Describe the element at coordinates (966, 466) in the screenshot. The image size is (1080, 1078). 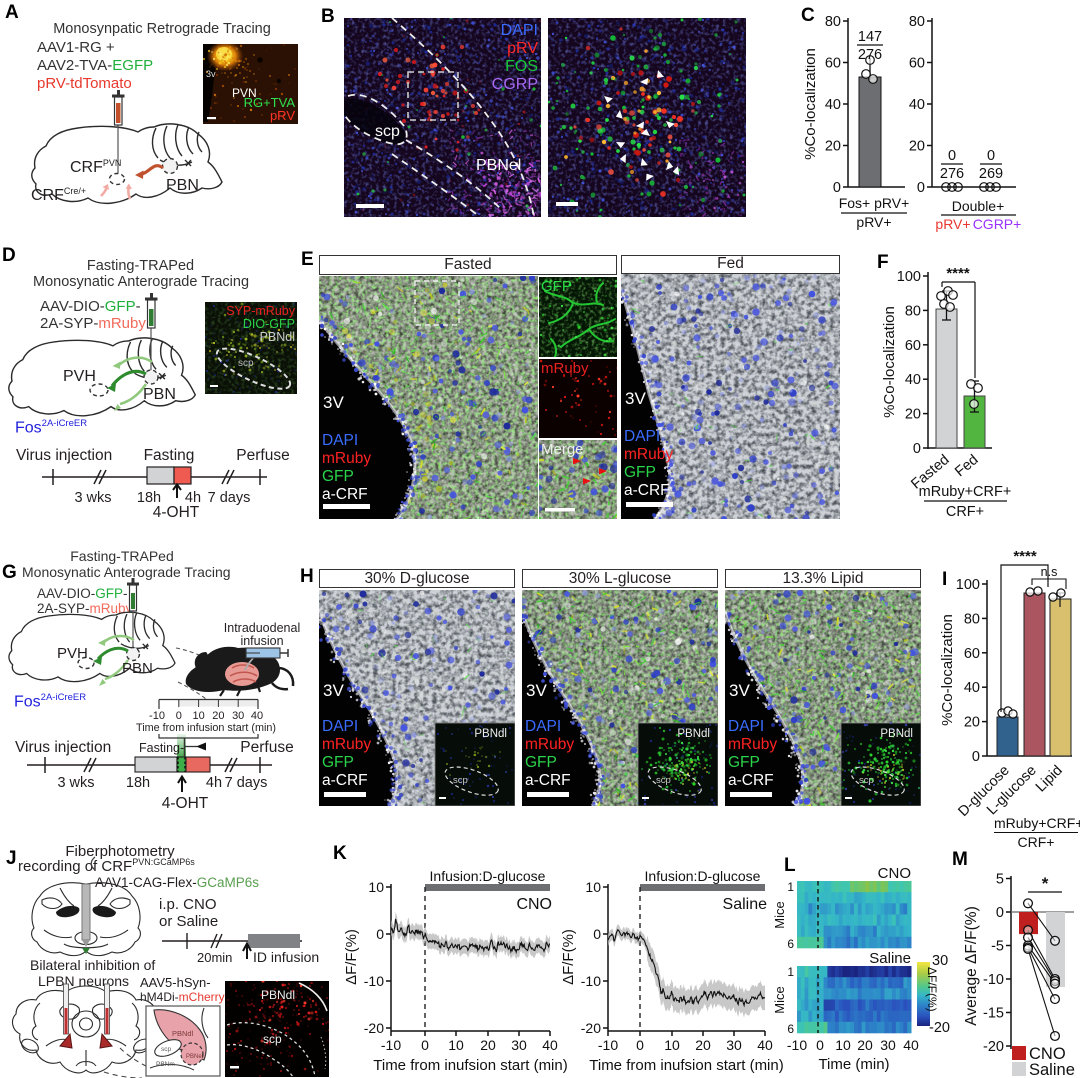
I see `svg-text: Fed` at that location.